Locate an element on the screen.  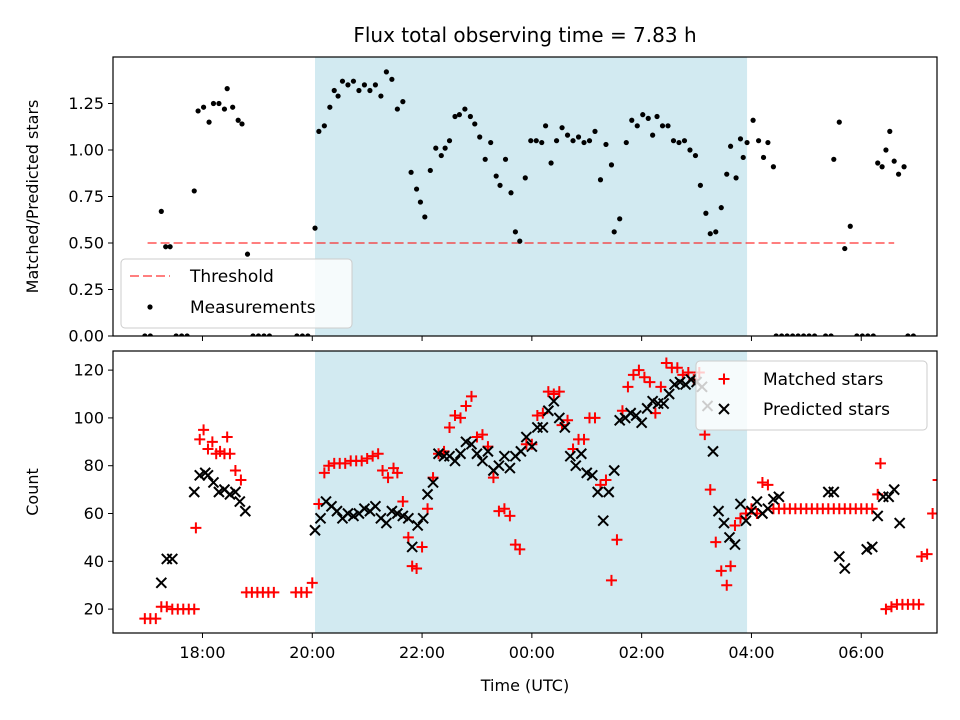
chart-title: Flux total observing time = 7.83 h is located at coordinates (524, 35).